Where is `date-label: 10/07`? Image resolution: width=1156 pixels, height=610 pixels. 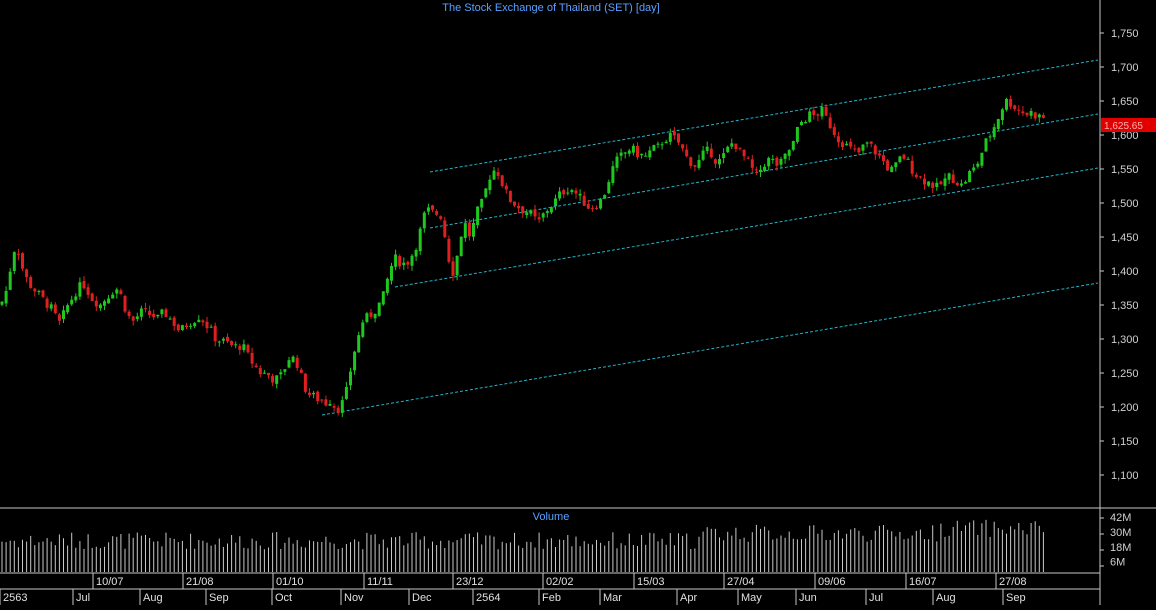 date-label: 10/07 is located at coordinates (110, 582).